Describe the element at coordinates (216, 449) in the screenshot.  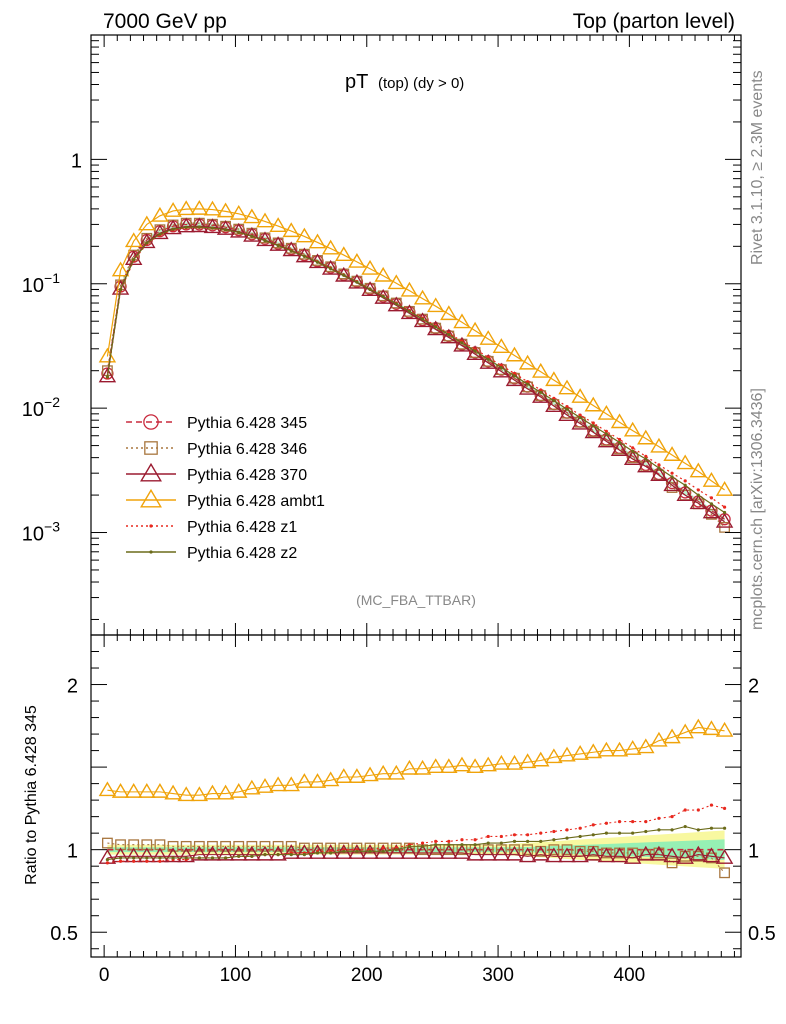
I see `legend-entry: Pythia 6.428 346` at that location.